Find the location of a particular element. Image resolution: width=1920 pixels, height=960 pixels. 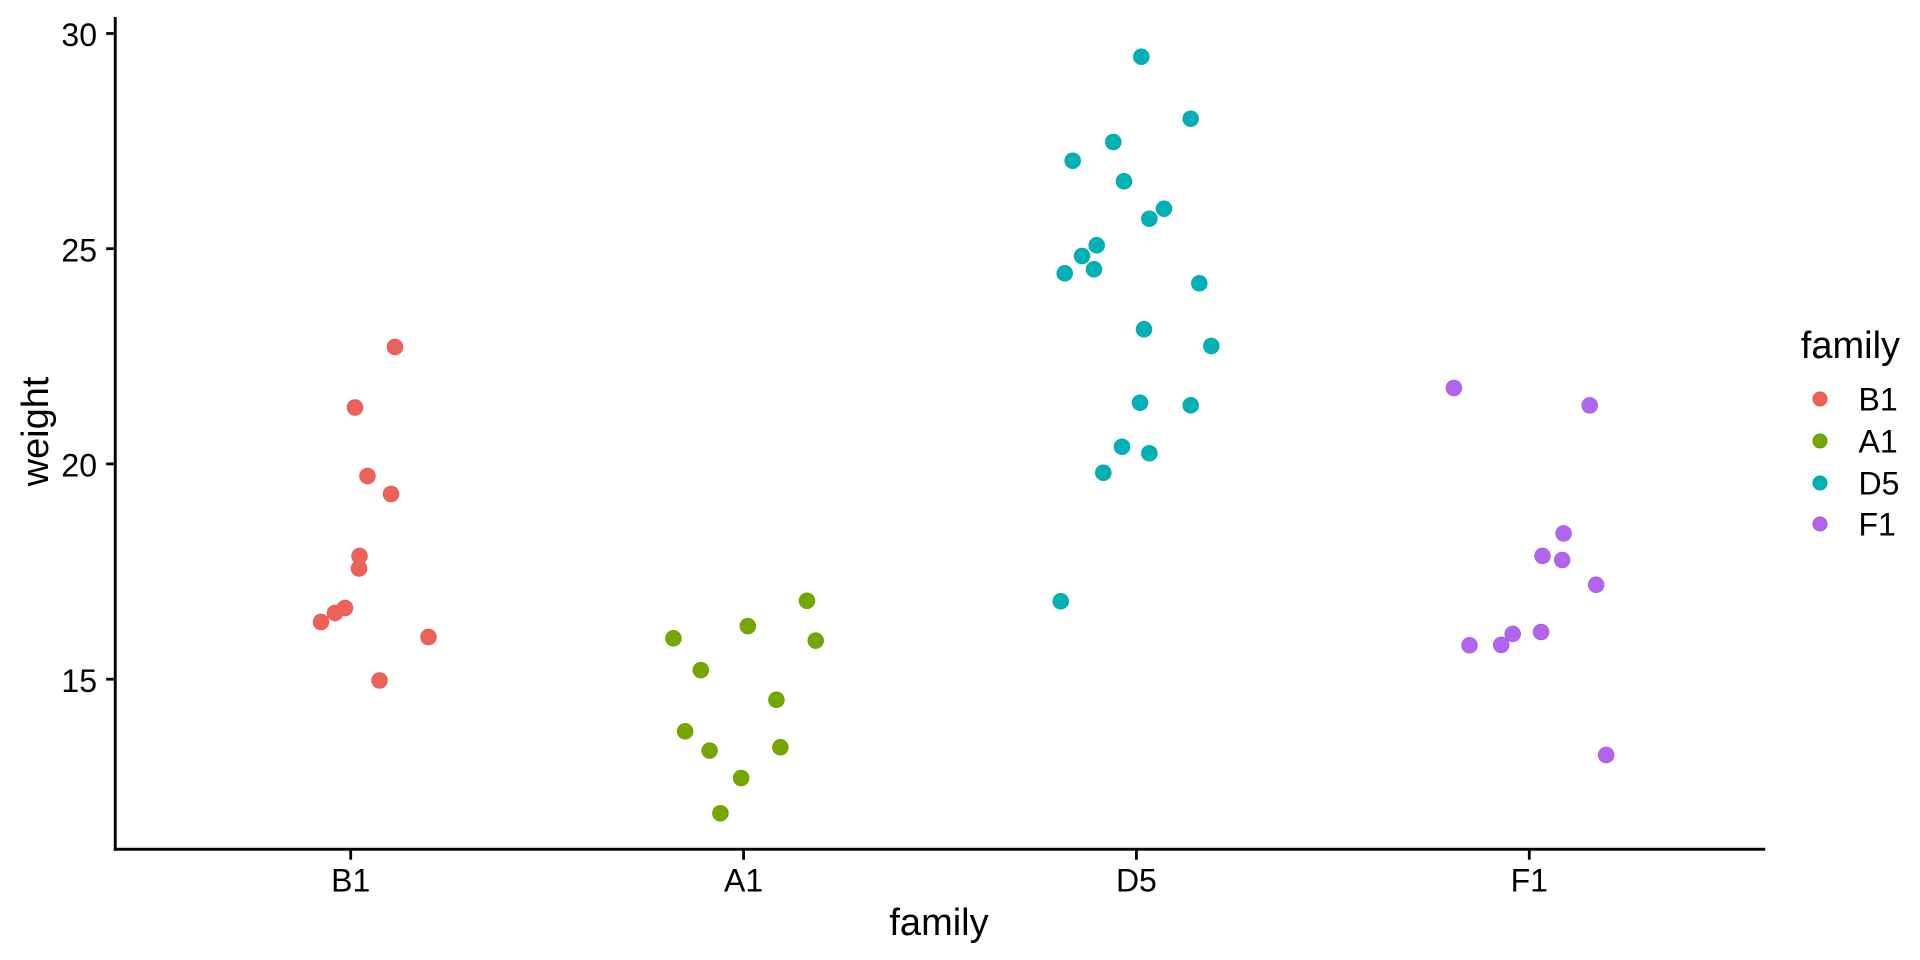

svg-text: weight is located at coordinates (36, 431).